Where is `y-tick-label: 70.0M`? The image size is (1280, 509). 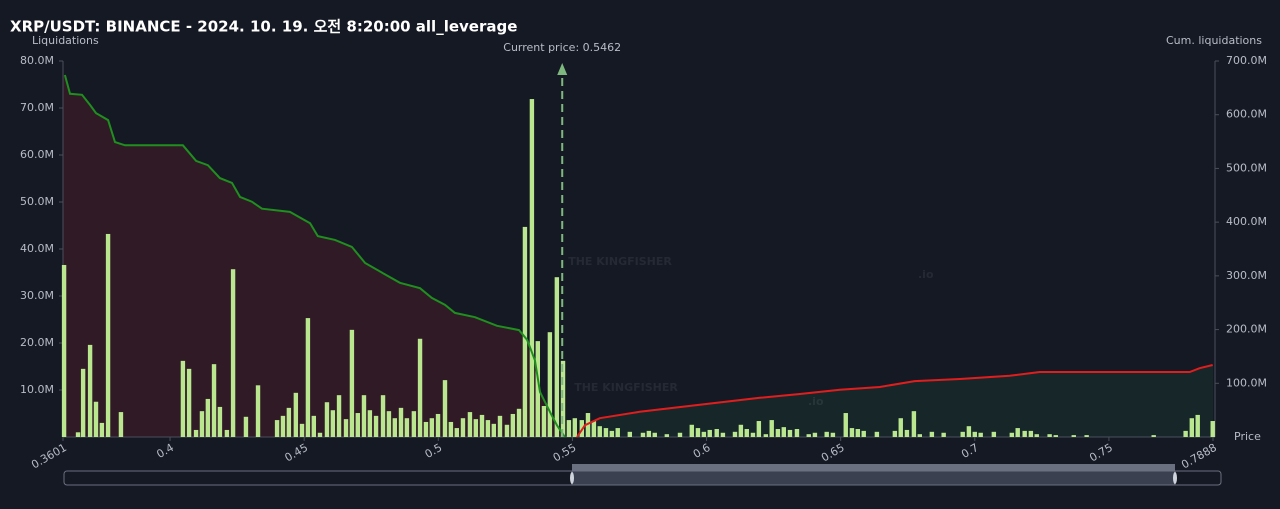
y-tick-label: 70.0M is located at coordinates (37, 107).